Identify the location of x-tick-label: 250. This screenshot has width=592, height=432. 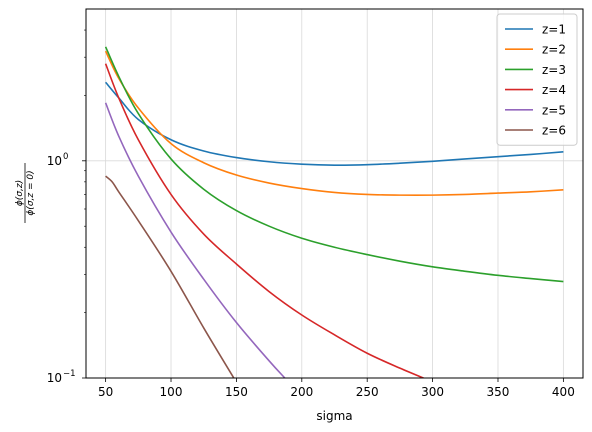
(367, 392).